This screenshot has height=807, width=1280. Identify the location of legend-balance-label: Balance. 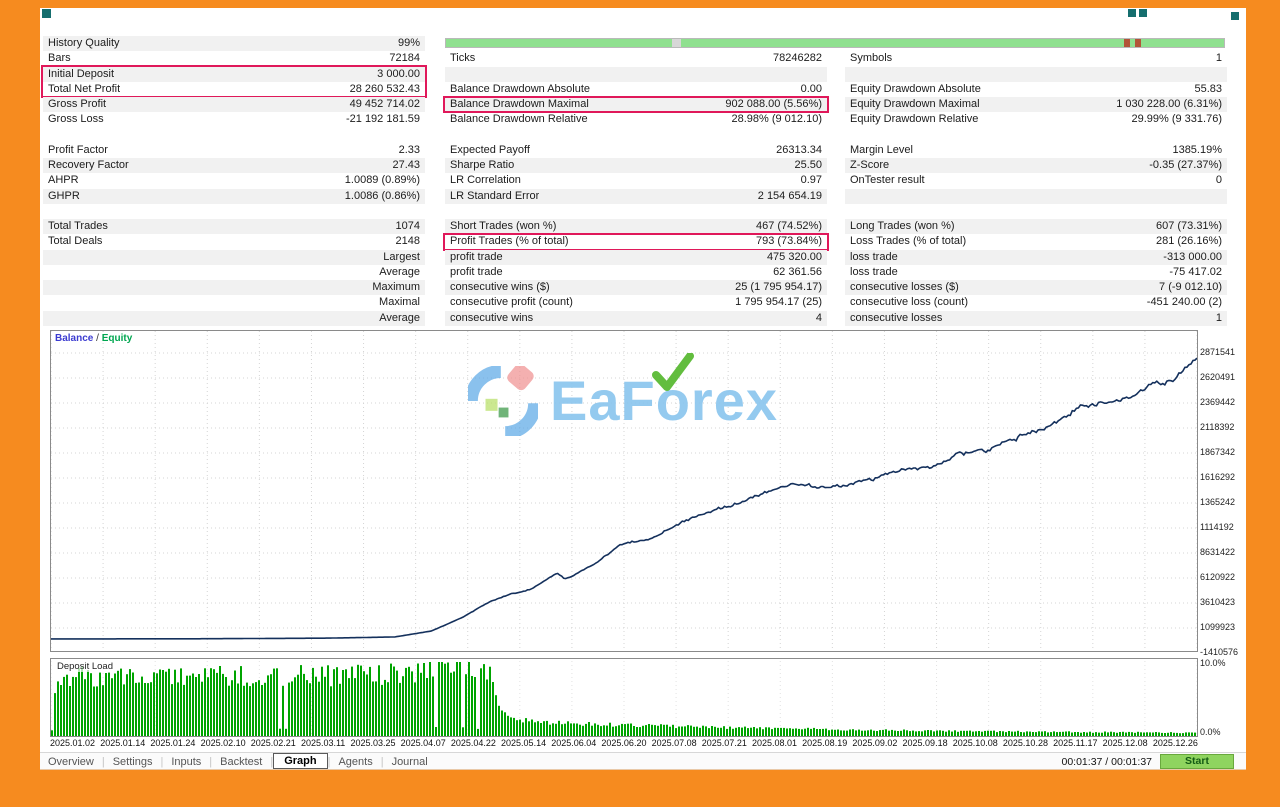
(74, 338).